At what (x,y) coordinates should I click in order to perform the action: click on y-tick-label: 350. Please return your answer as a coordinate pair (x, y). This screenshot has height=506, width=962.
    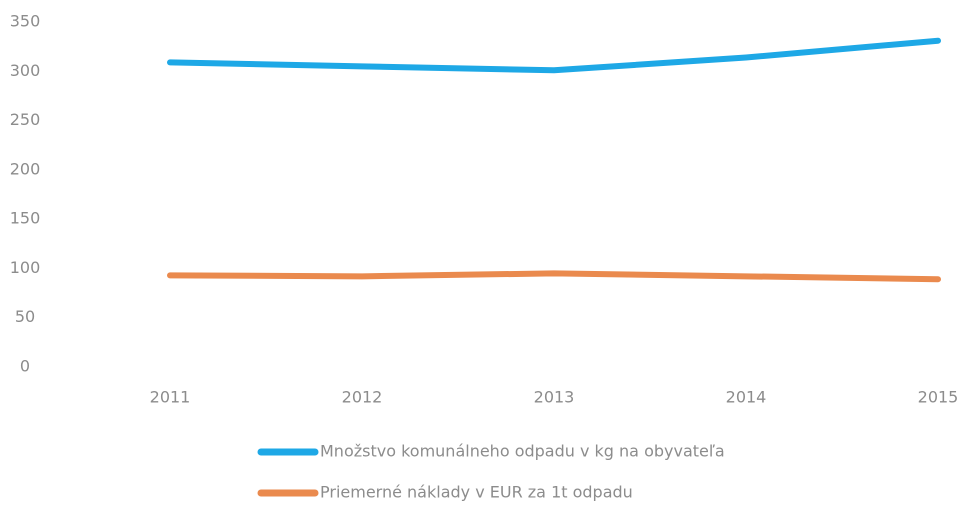
    Looking at the image, I should click on (25, 21).